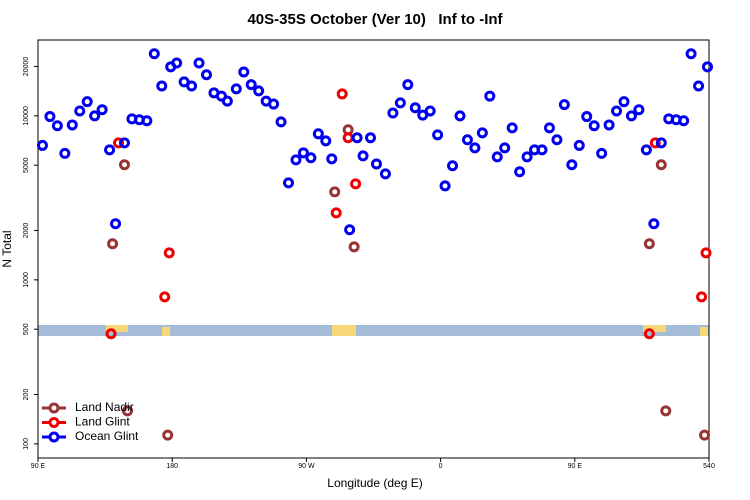  Describe the element at coordinates (26, 444) in the screenshot. I see `y-tick-label: 100` at that location.